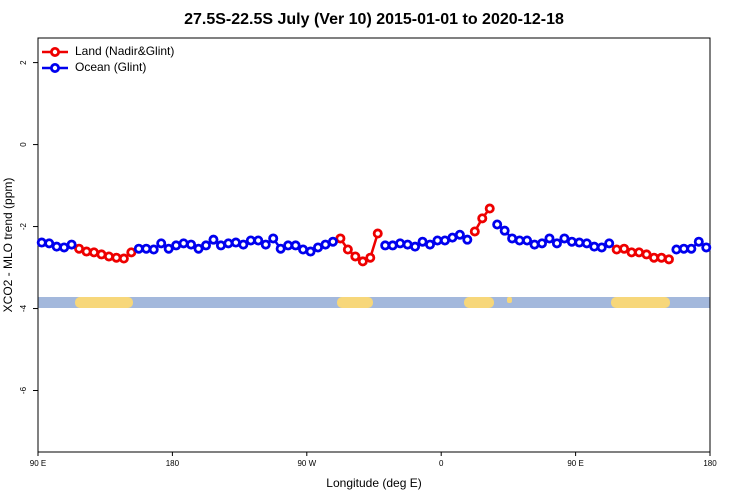  Describe the element at coordinates (441, 463) in the screenshot. I see `x-tick-label: 0` at that location.